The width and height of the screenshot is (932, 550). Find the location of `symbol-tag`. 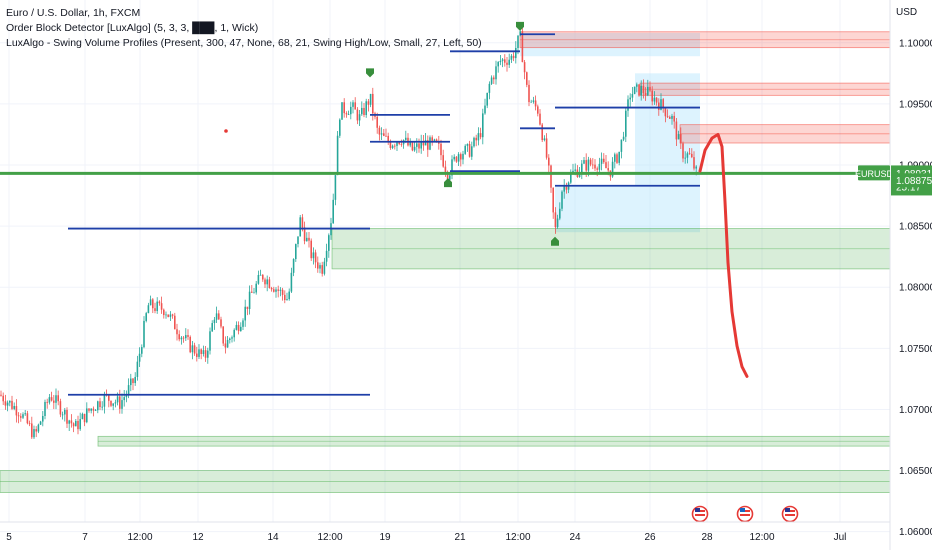

symbol-tag is located at coordinates (874, 173).